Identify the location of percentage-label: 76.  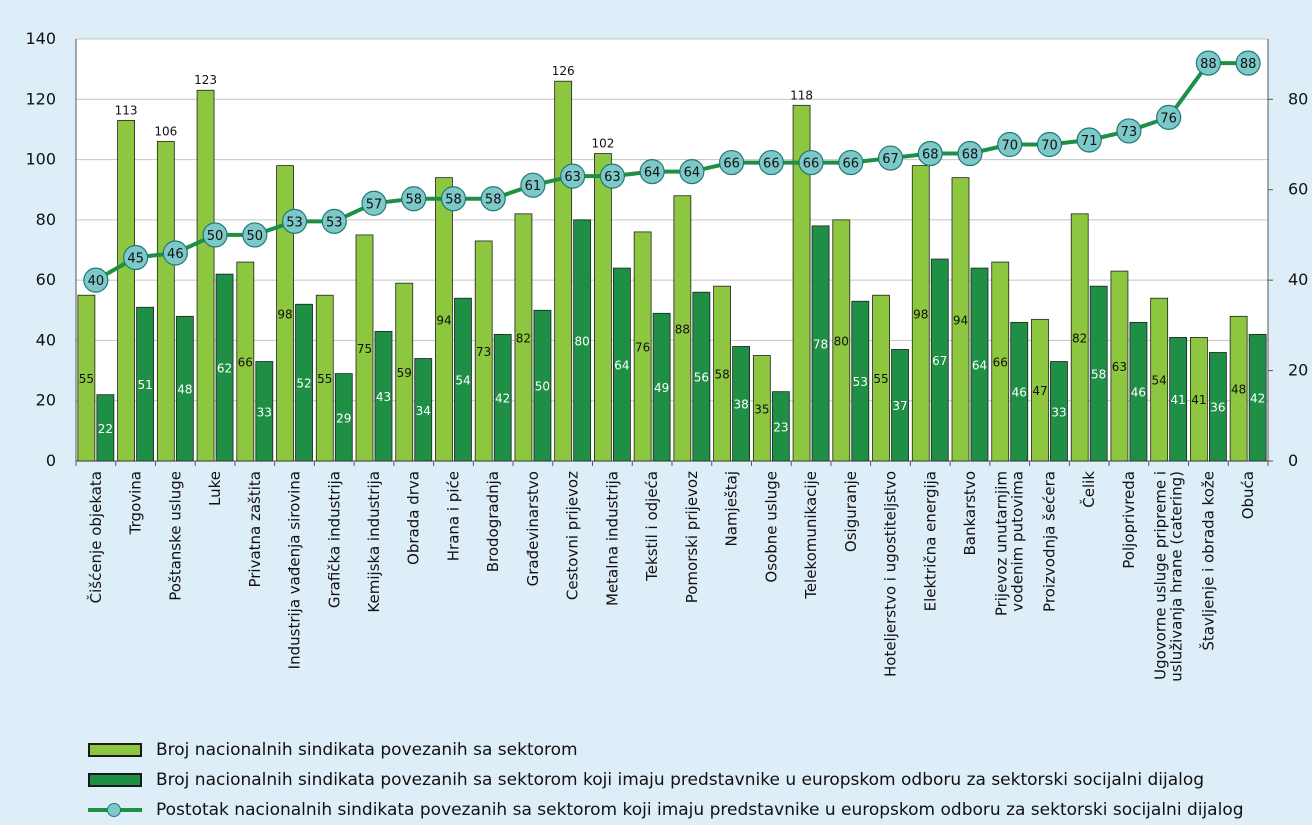
(1168, 118).